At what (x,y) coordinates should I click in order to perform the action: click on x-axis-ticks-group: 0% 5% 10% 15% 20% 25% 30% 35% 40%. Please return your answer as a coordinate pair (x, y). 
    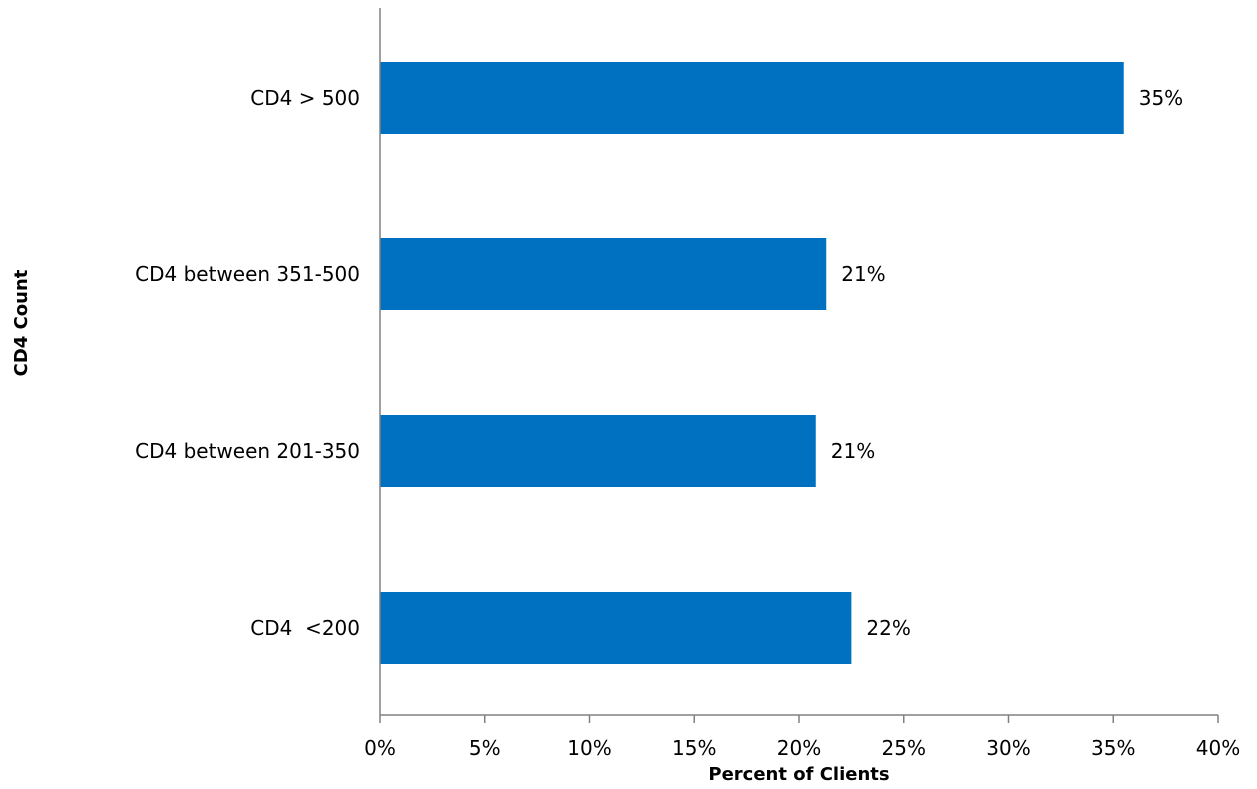
    Looking at the image, I should click on (802, 737).